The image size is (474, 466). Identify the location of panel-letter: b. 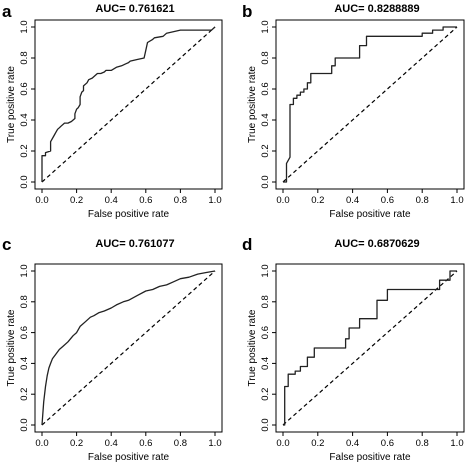
(247, 11).